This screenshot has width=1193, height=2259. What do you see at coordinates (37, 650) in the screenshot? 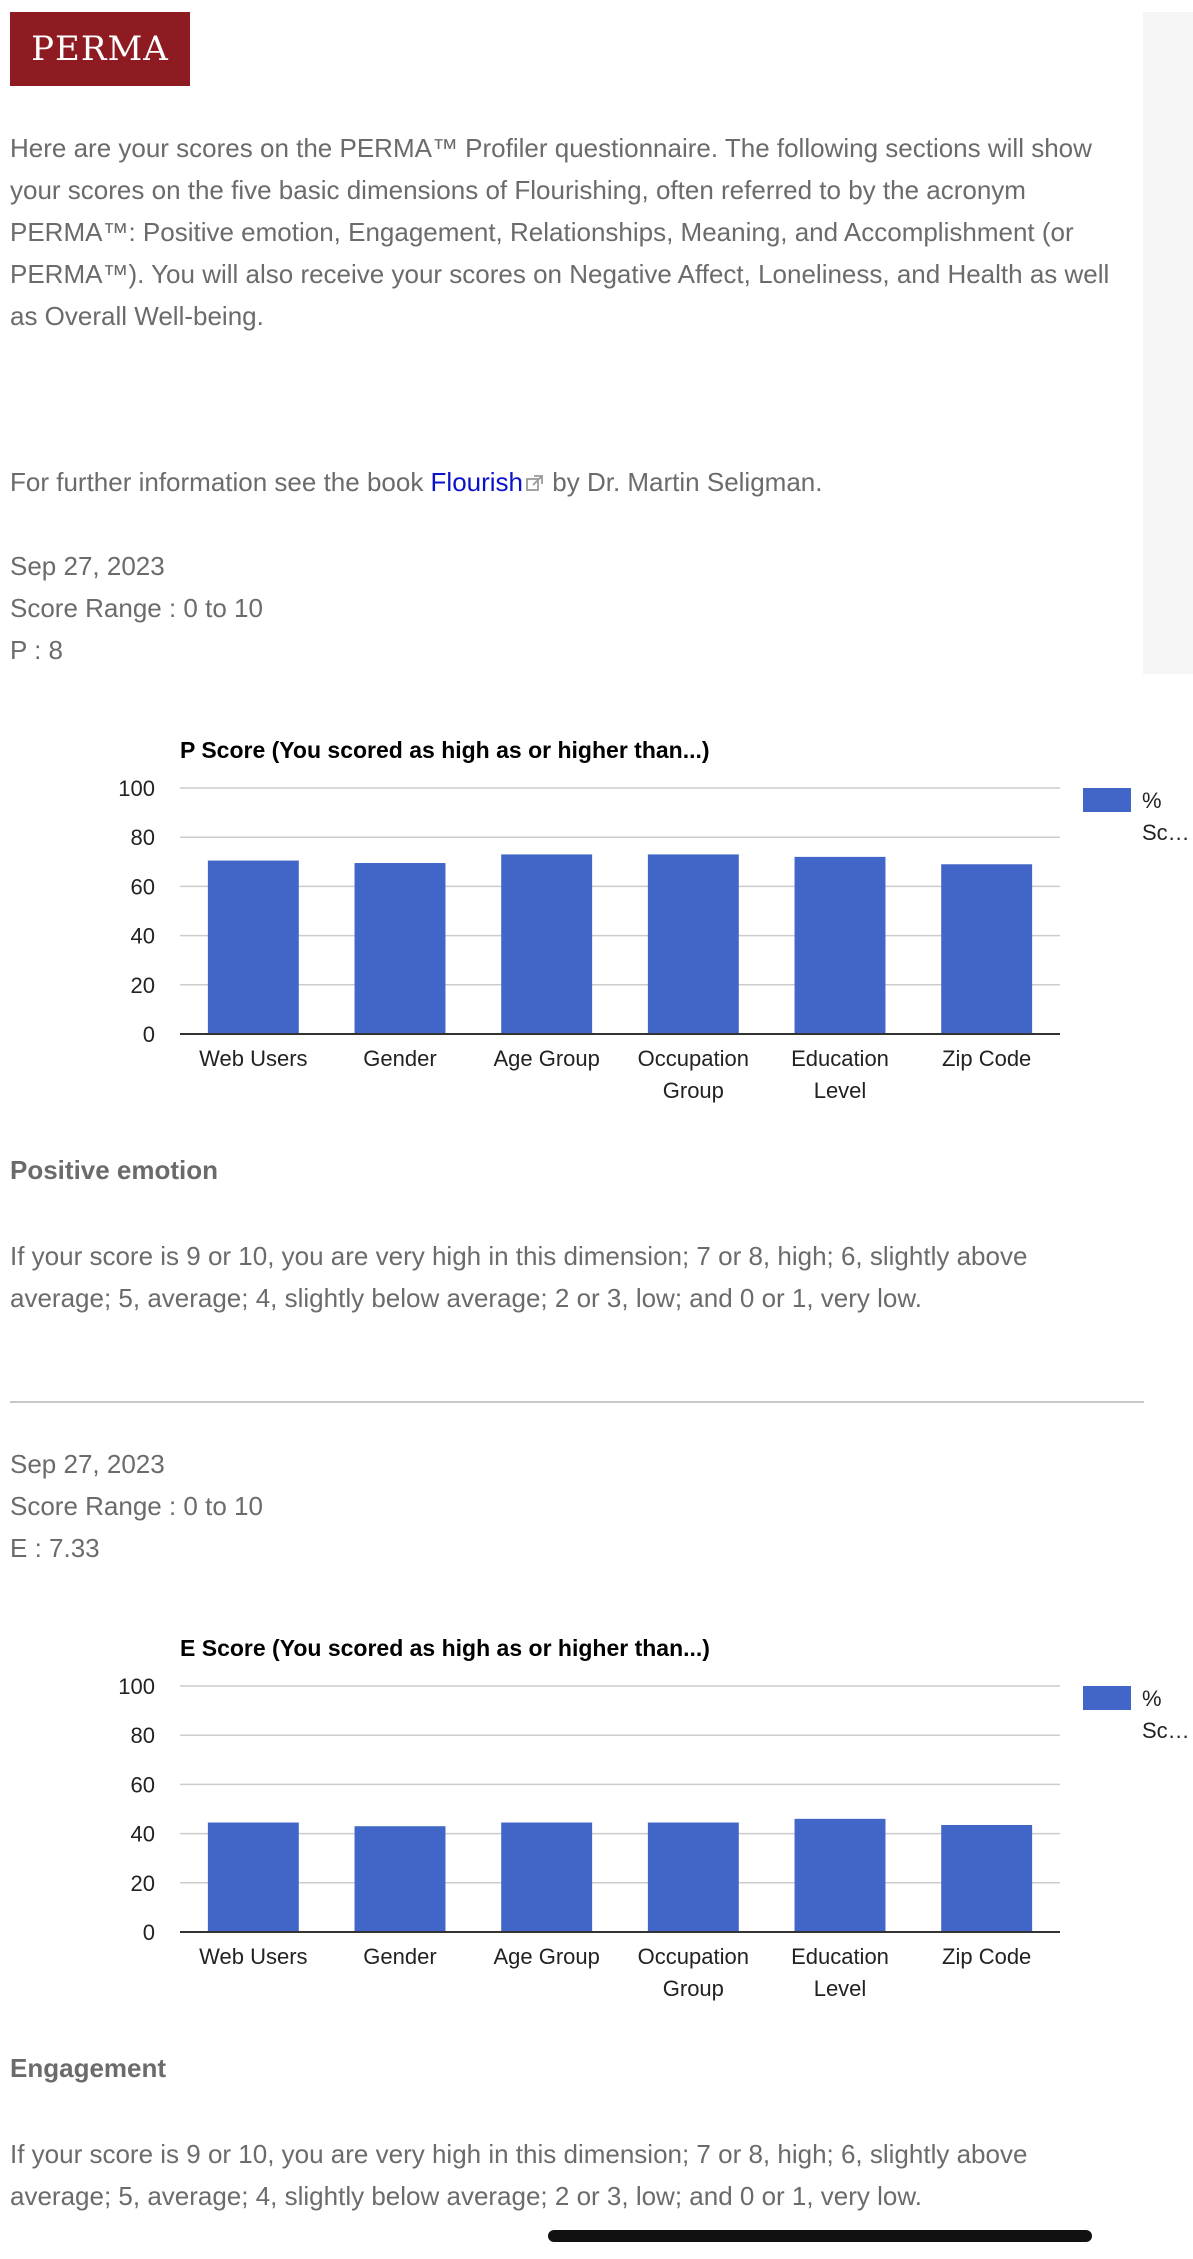
I see `p-score: P : 8` at bounding box center [37, 650].